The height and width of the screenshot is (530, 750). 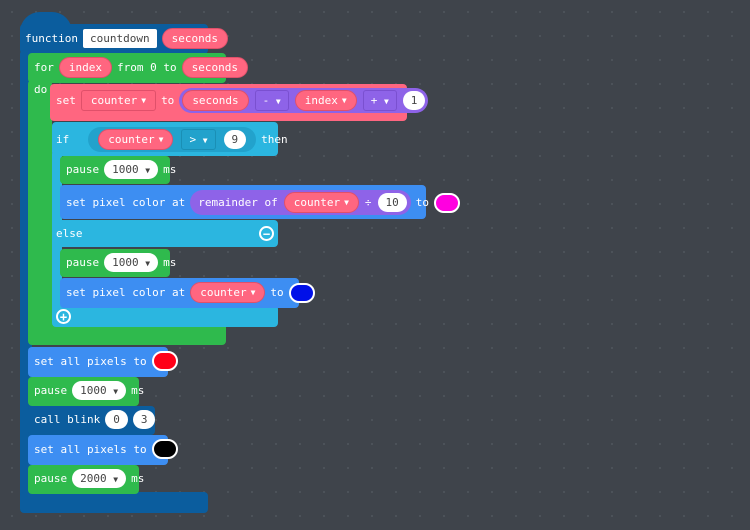 I want to click on loop-var-index: index, so click(x=85, y=67).